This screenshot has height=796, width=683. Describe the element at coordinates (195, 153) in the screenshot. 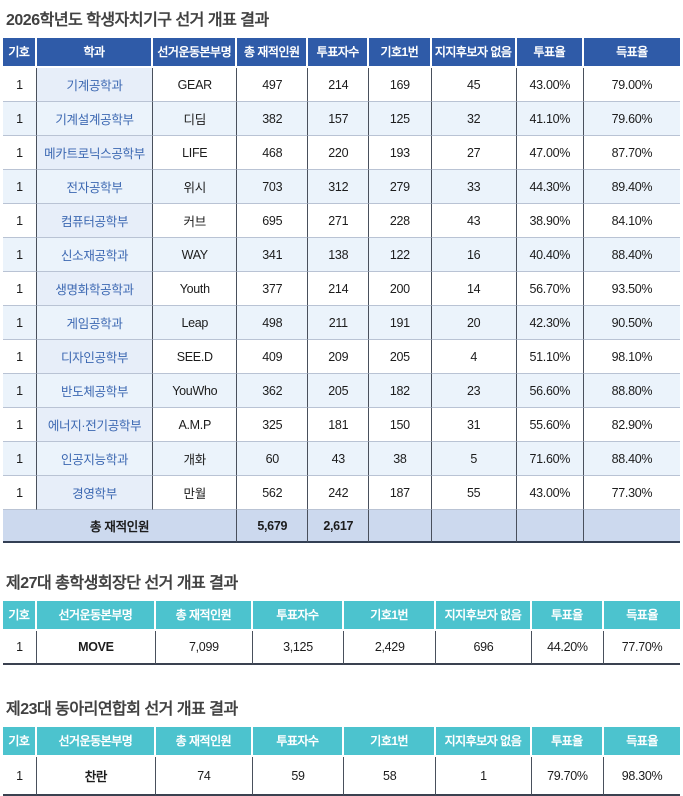

I see `table-cell: LIFE` at that location.